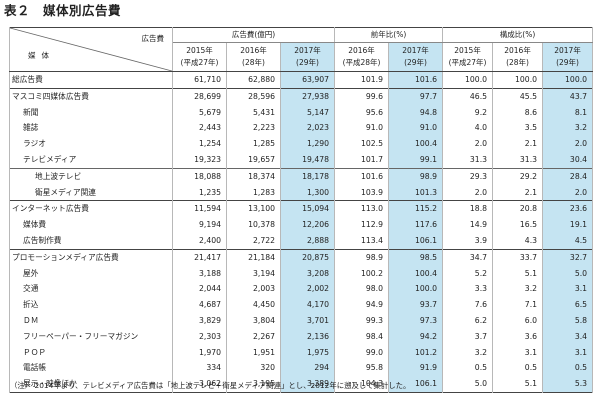 This screenshot has width=600, height=400. Describe the element at coordinates (416, 320) in the screenshot. I see `table-cell: 97.3` at that location.